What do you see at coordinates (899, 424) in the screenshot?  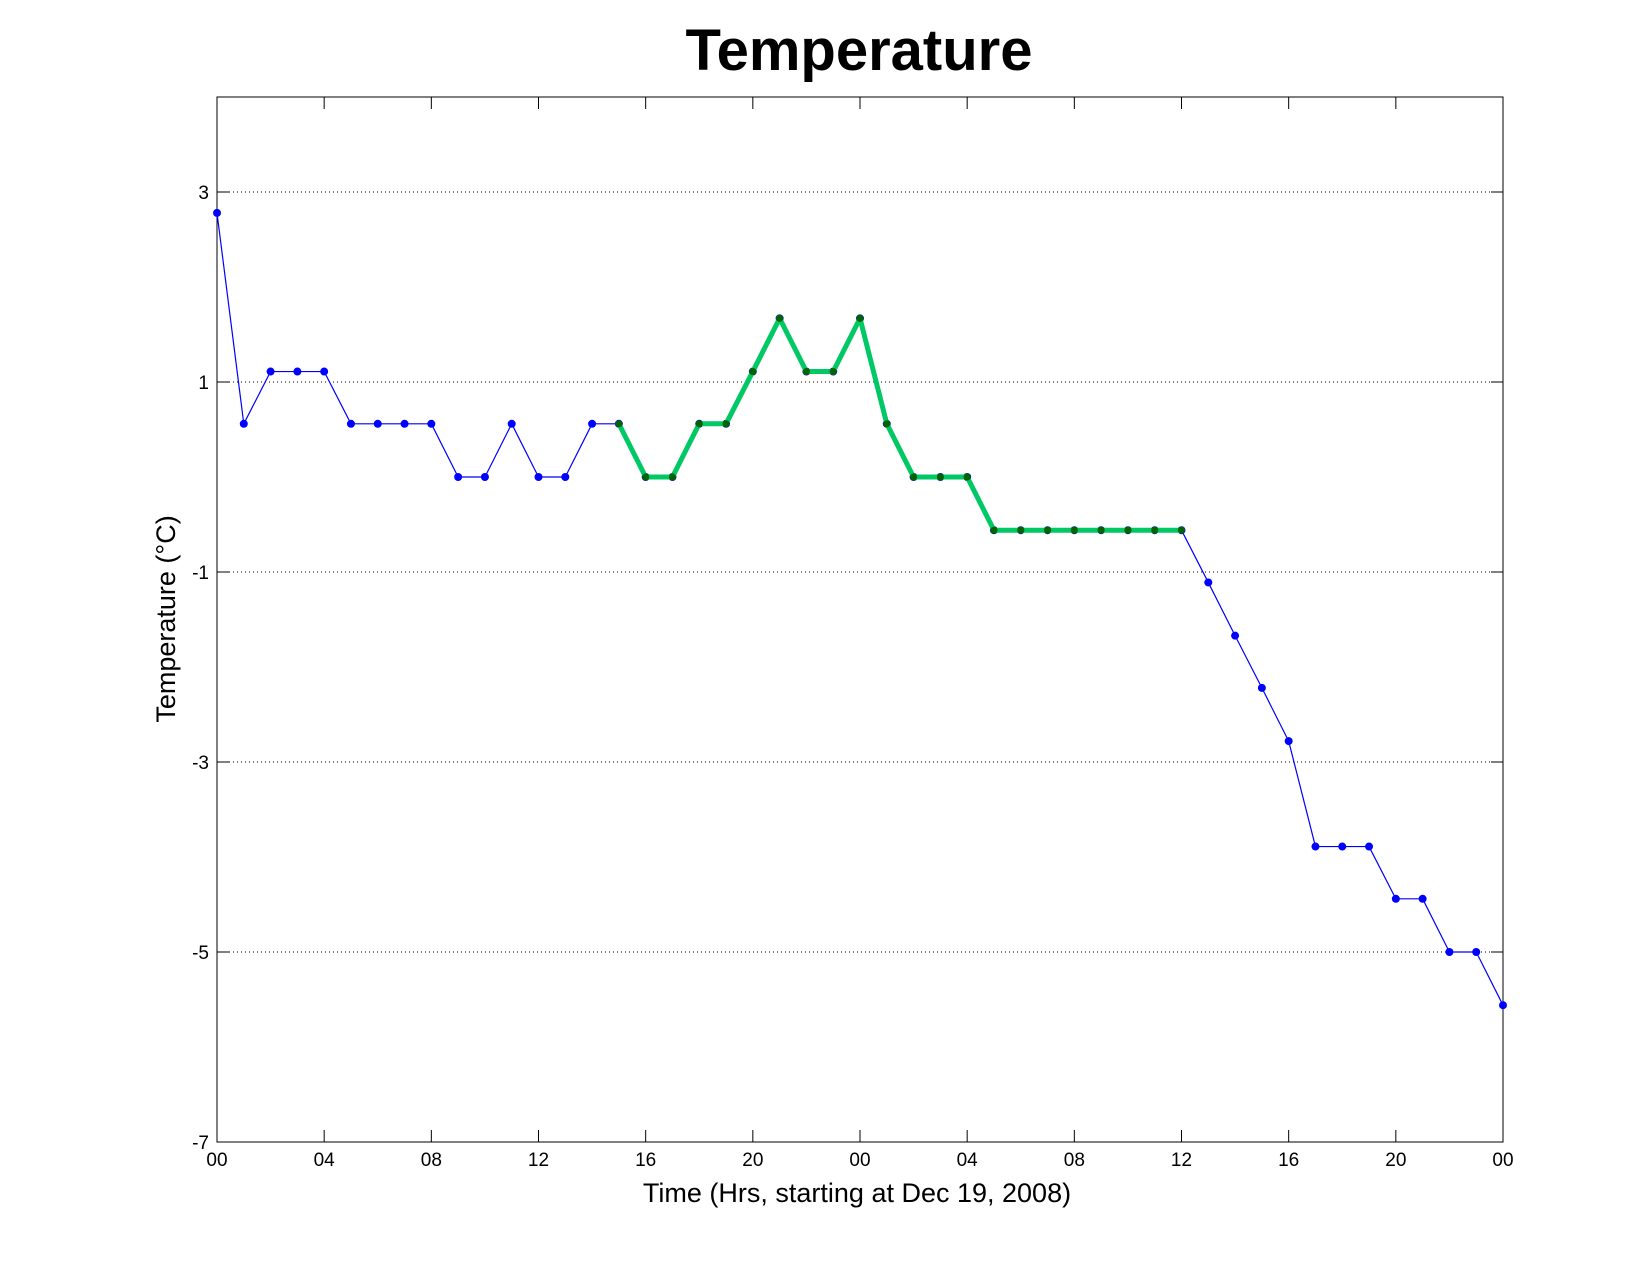 I see `series-line-highlight` at bounding box center [899, 424].